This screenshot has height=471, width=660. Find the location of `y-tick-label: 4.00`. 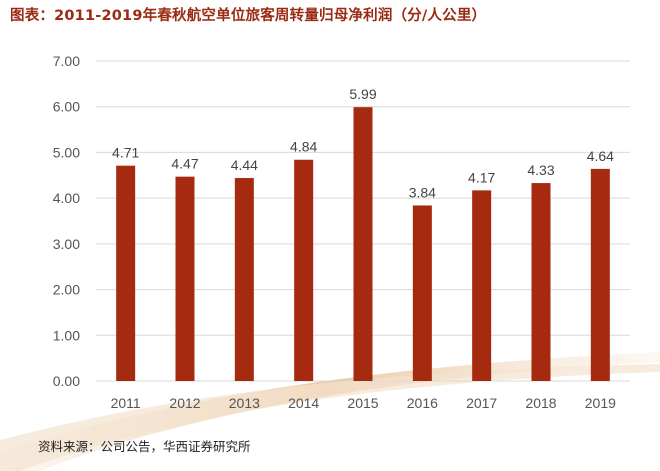

y-tick-label: 4.00 is located at coordinates (66, 198).